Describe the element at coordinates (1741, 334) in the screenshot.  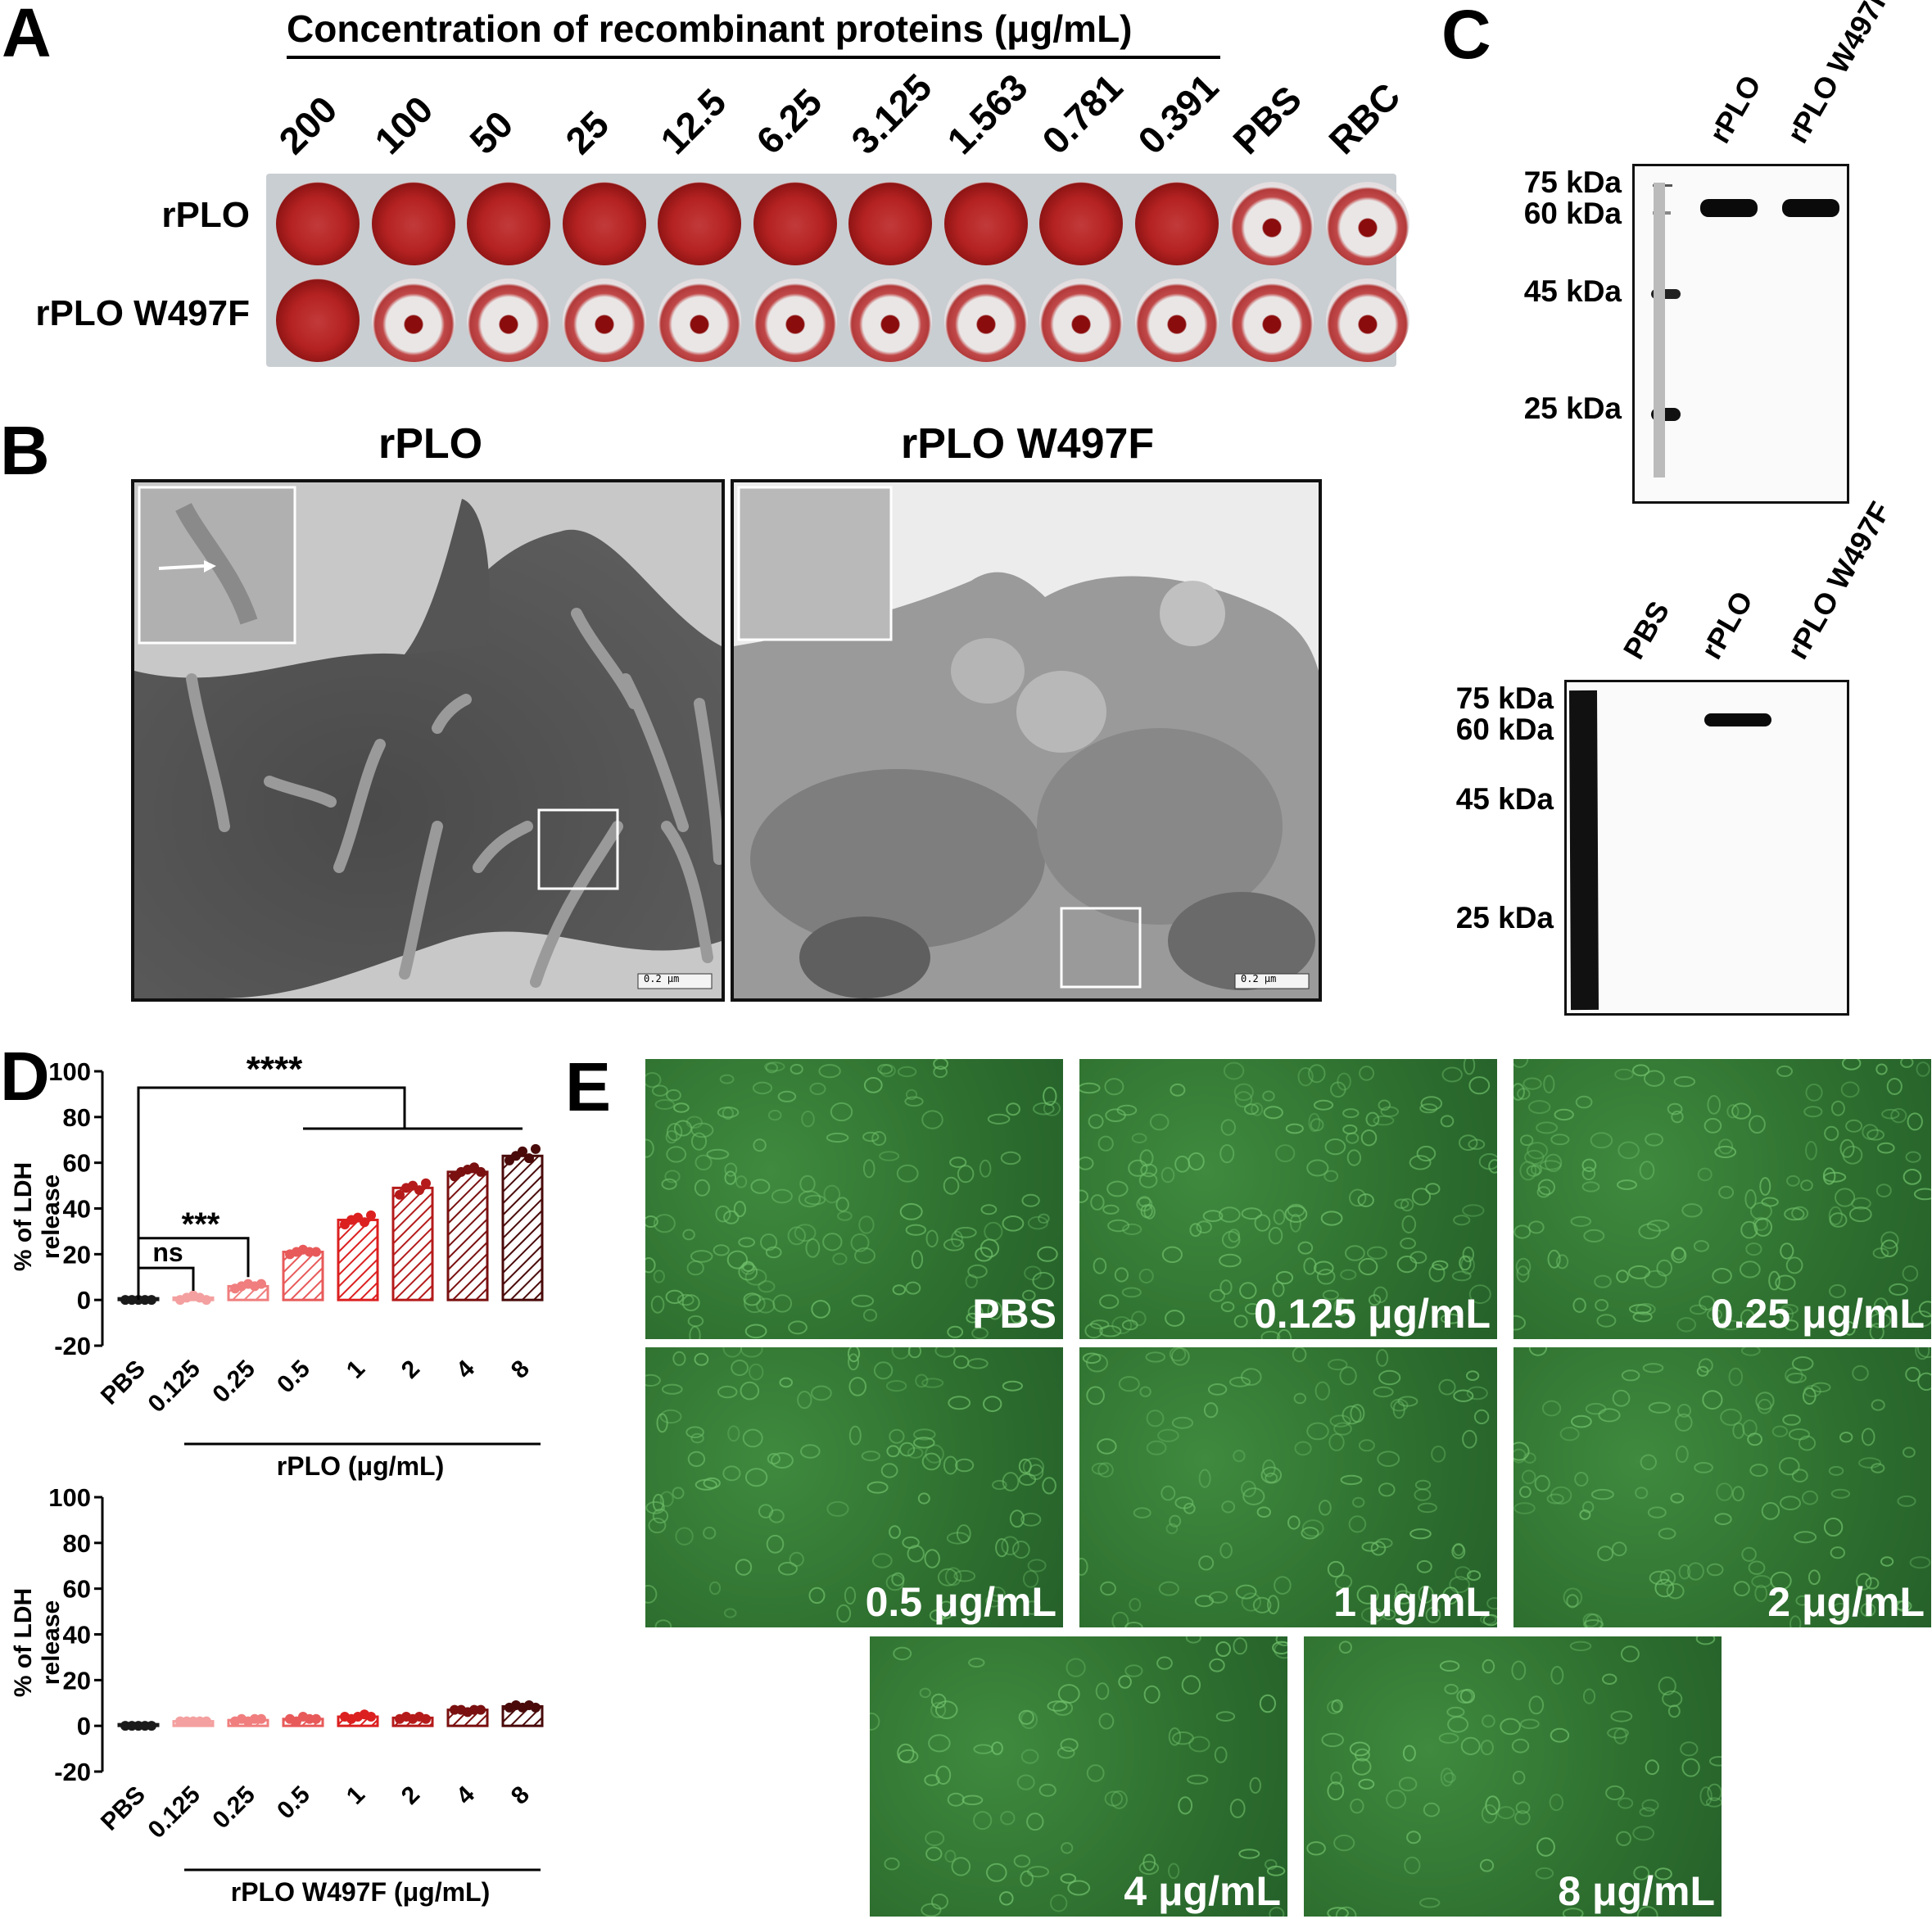
I see `western-blot-top` at that location.